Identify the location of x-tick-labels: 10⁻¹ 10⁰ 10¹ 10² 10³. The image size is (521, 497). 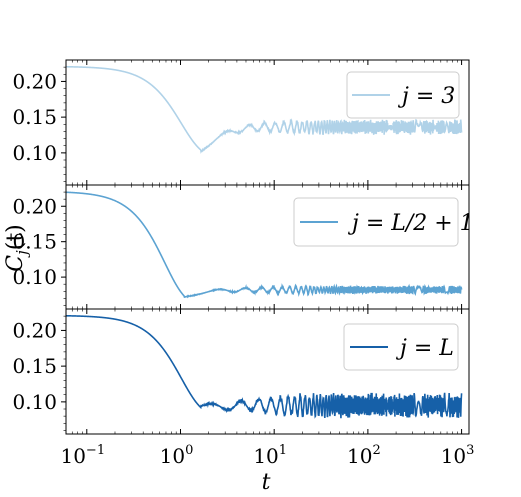
(267, 455).